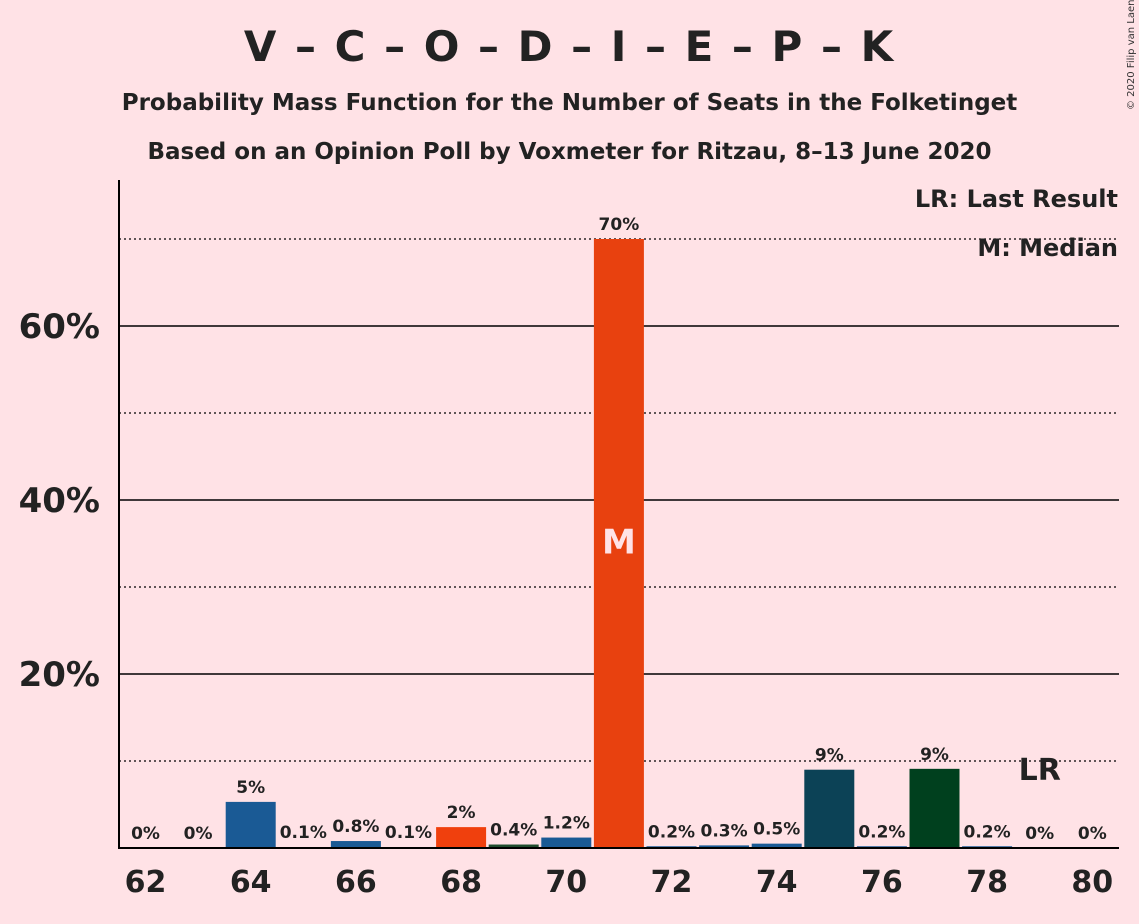  What do you see at coordinates (250, 788) in the screenshot?
I see `data-label: 5%` at bounding box center [250, 788].